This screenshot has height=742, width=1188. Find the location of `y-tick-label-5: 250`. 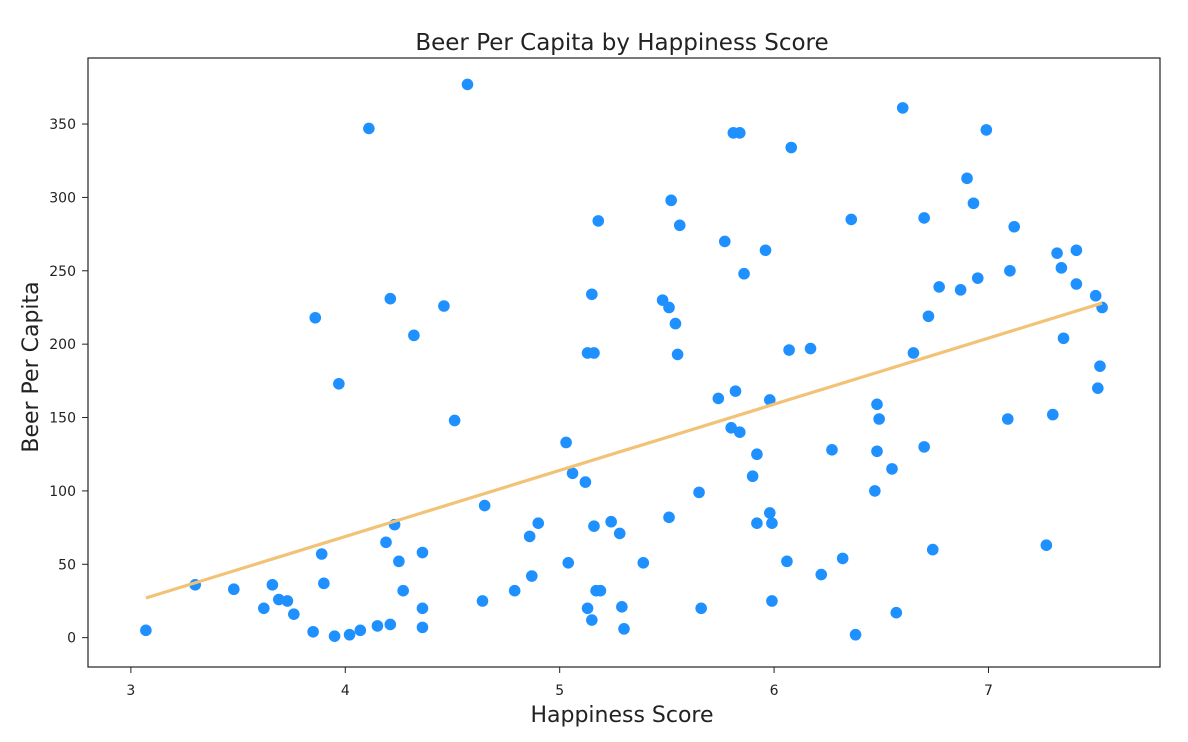

y-tick-label-5: 250 is located at coordinates (62, 272).